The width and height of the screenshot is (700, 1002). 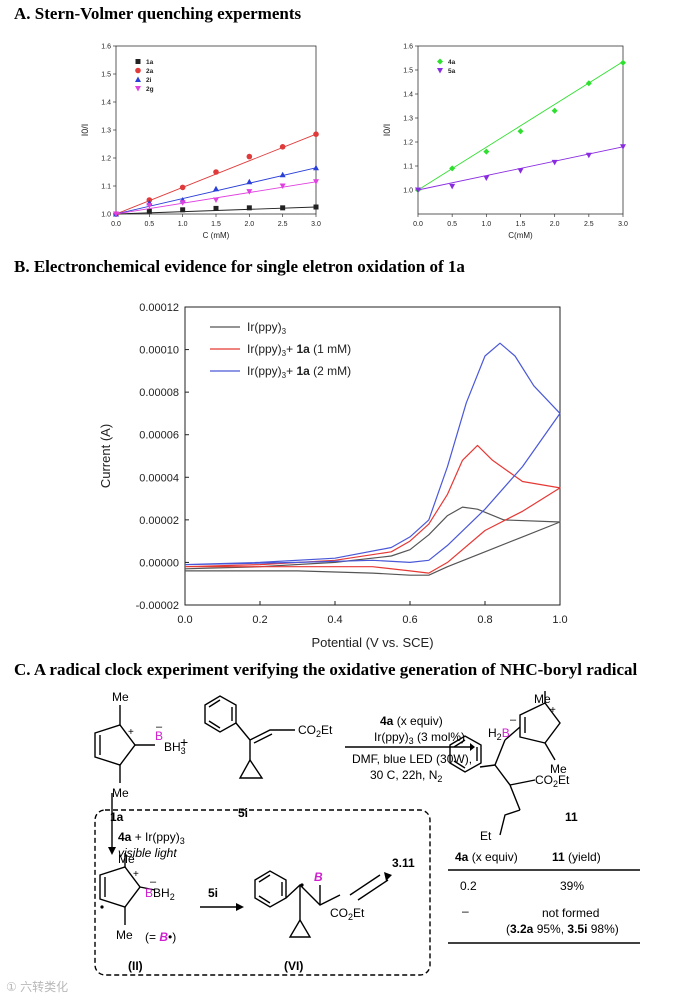 What do you see at coordinates (283, 224) in the screenshot?
I see `x-tick-label: 2.5` at bounding box center [283, 224].